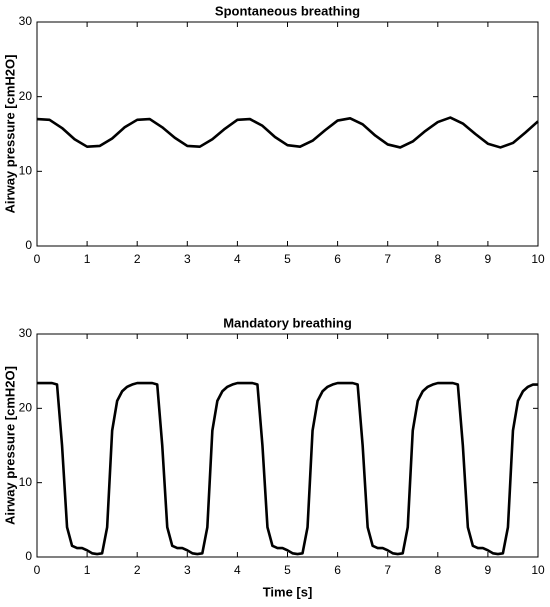 The width and height of the screenshot is (550, 607). Describe the element at coordinates (287, 322) in the screenshot. I see `chart-title: Mandatory breathing` at that location.